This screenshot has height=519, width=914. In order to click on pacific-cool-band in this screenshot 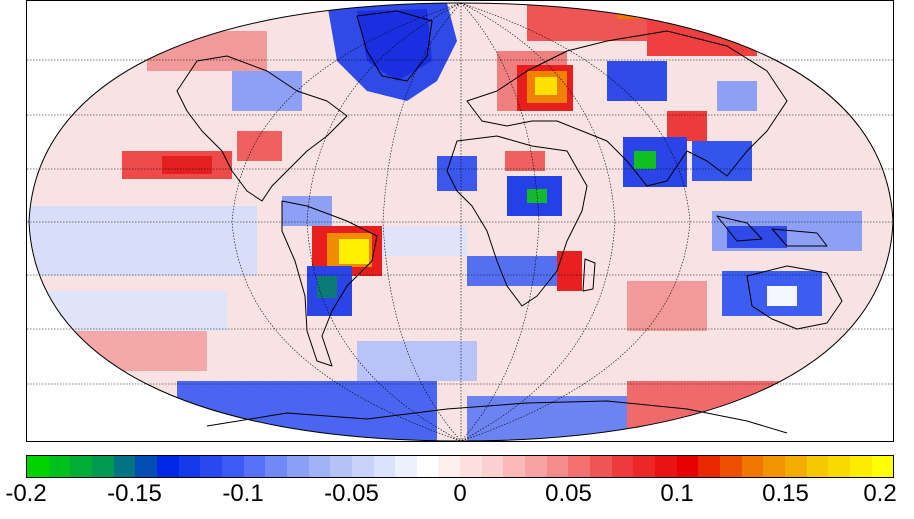, I will do `click(143, 241)`.